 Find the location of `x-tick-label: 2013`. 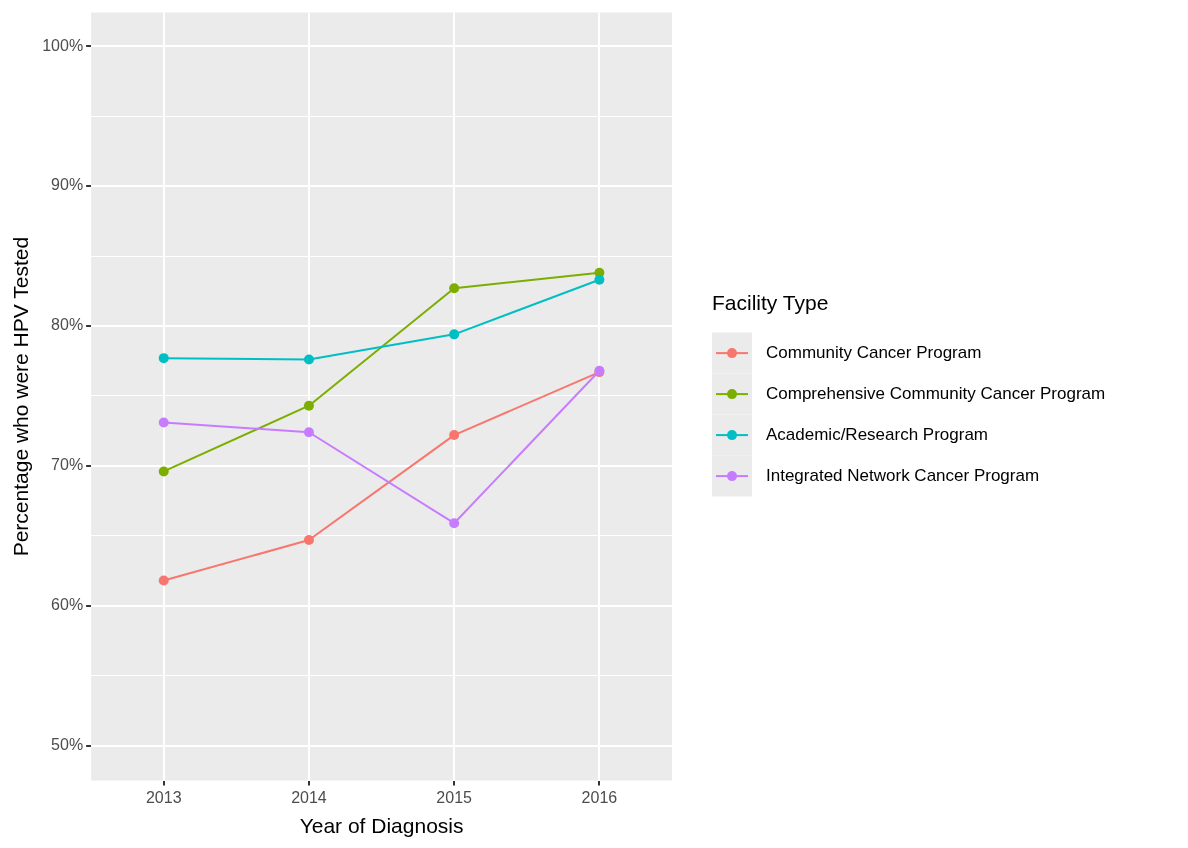

x-tick-label: 2013 is located at coordinates (163, 797).